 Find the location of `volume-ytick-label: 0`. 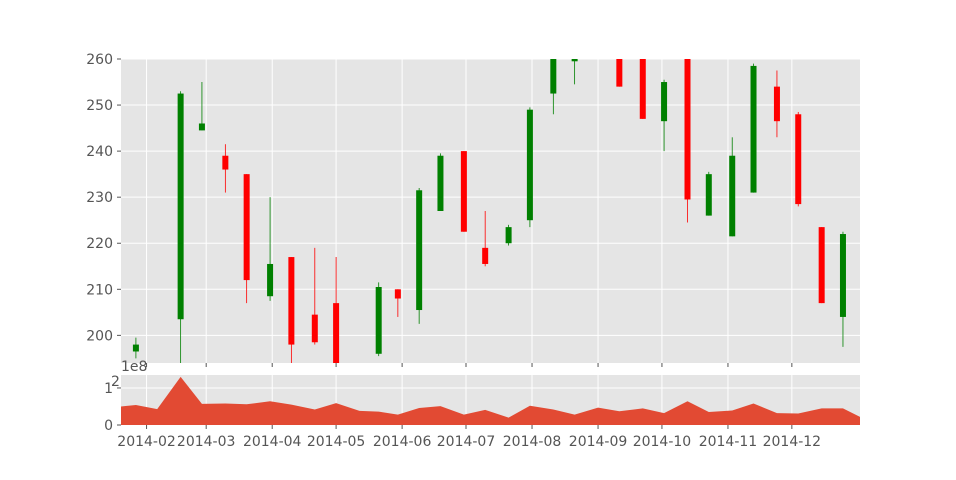

volume-ytick-label: 0 is located at coordinates (108, 426).